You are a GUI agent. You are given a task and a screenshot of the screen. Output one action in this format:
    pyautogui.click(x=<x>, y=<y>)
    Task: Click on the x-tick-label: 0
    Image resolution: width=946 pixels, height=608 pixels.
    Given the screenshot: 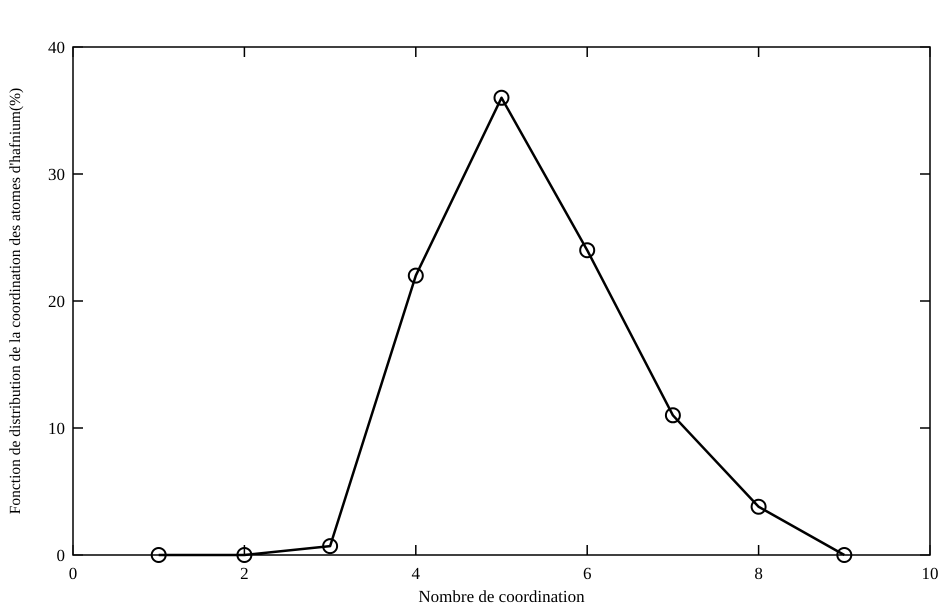 What is the action you would take?
    pyautogui.click(x=73, y=573)
    